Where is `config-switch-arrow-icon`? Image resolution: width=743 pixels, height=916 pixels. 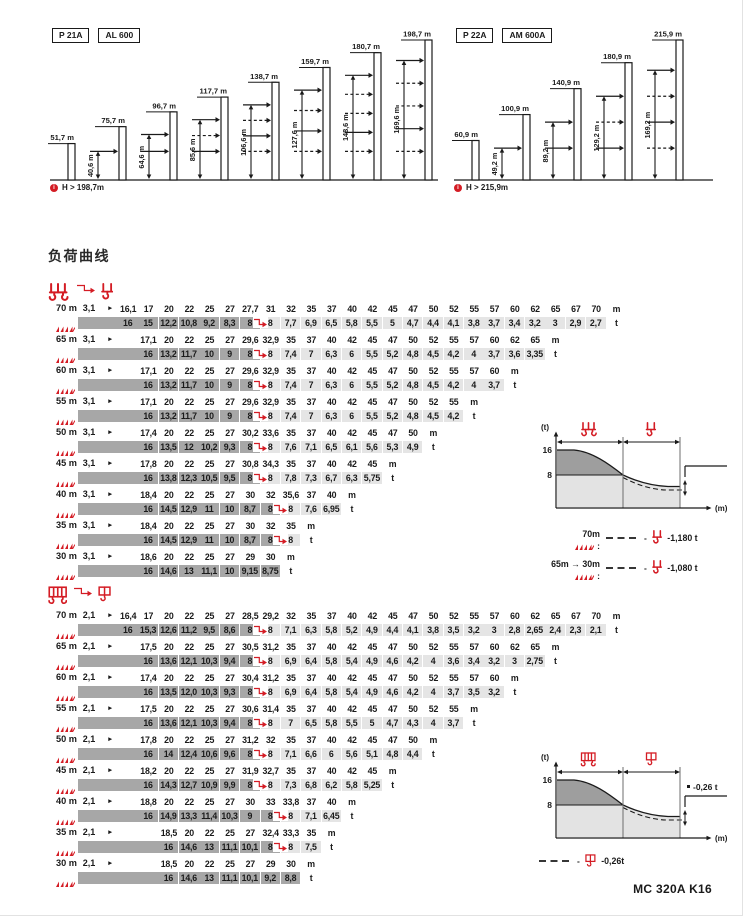
config-switch-arrow-icon is located at coordinates (260, 477).